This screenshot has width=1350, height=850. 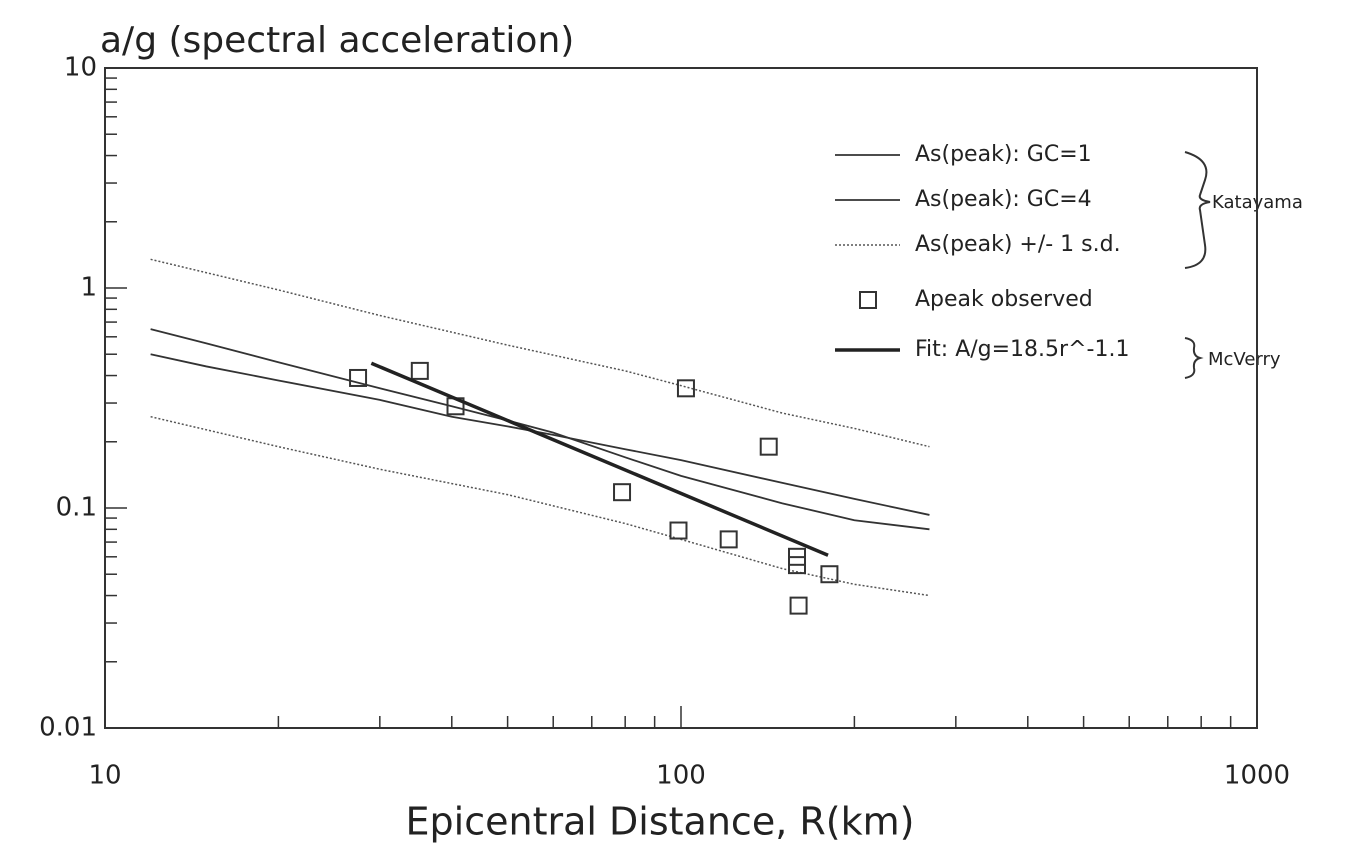 What do you see at coordinates (88, 288) in the screenshot?
I see `y-tick-label: 1` at bounding box center [88, 288].